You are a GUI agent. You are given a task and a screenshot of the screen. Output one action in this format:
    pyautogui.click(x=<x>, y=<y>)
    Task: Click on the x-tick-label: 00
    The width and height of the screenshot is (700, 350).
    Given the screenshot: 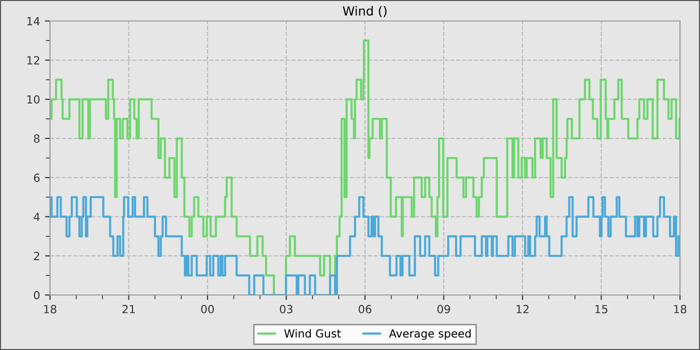 What is the action you would take?
    pyautogui.click(x=207, y=309)
    